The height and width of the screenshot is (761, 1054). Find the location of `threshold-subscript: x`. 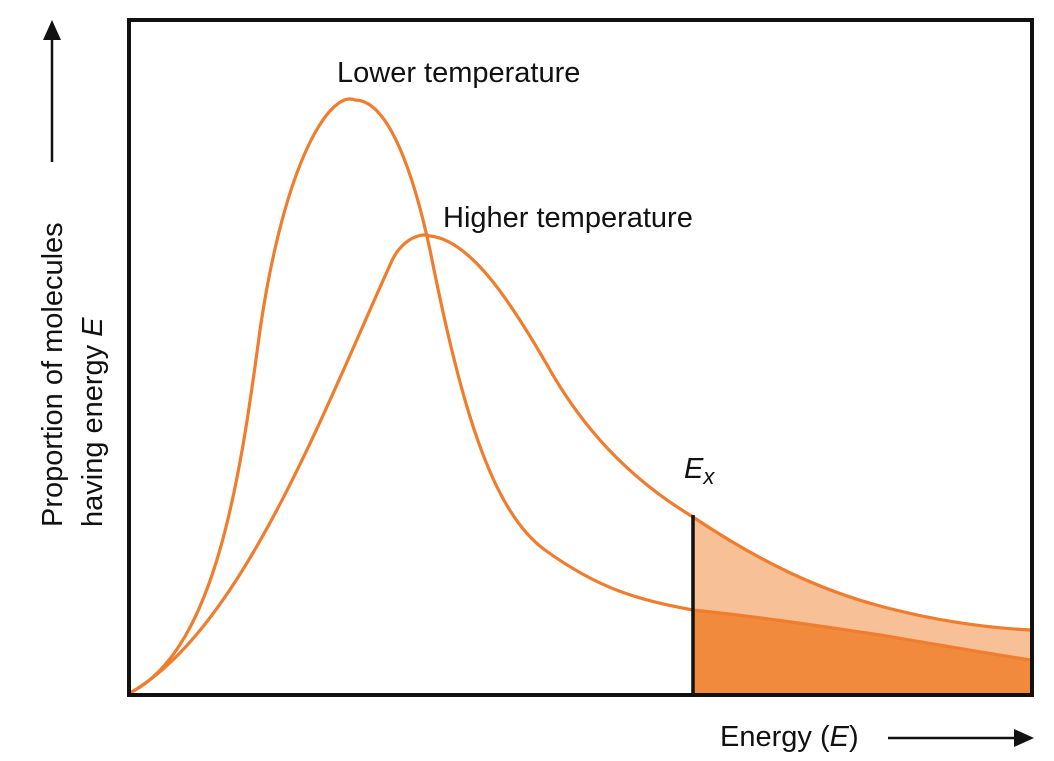

threshold-subscript: x is located at coordinates (708, 476).